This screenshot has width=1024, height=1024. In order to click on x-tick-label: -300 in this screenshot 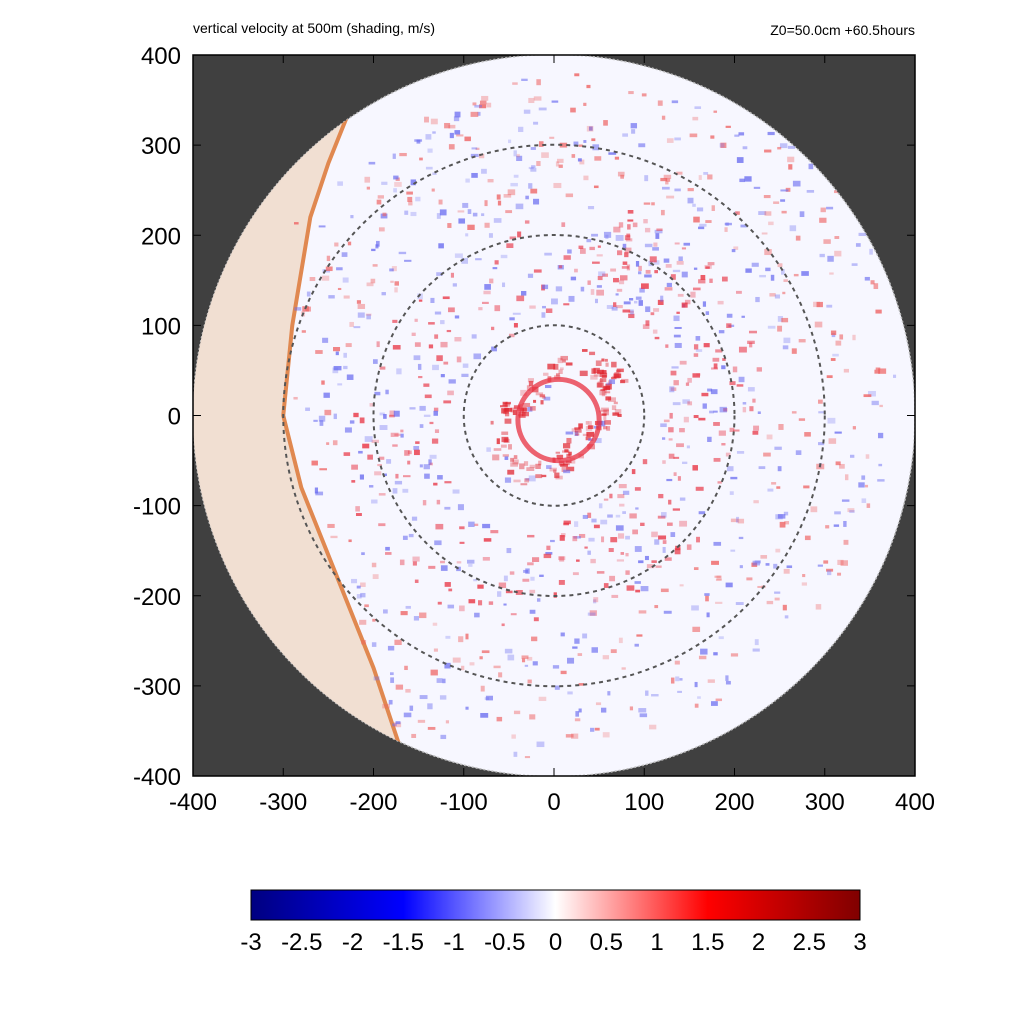, I will do `click(283, 802)`.